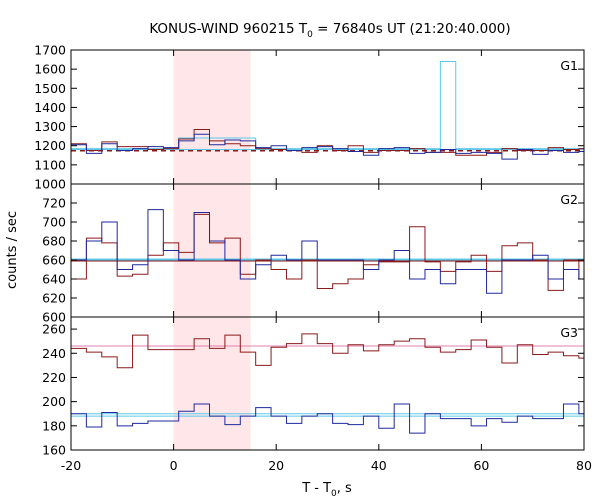  What do you see at coordinates (50, 164) in the screenshot?
I see `y-tick-label: 1100` at bounding box center [50, 164].